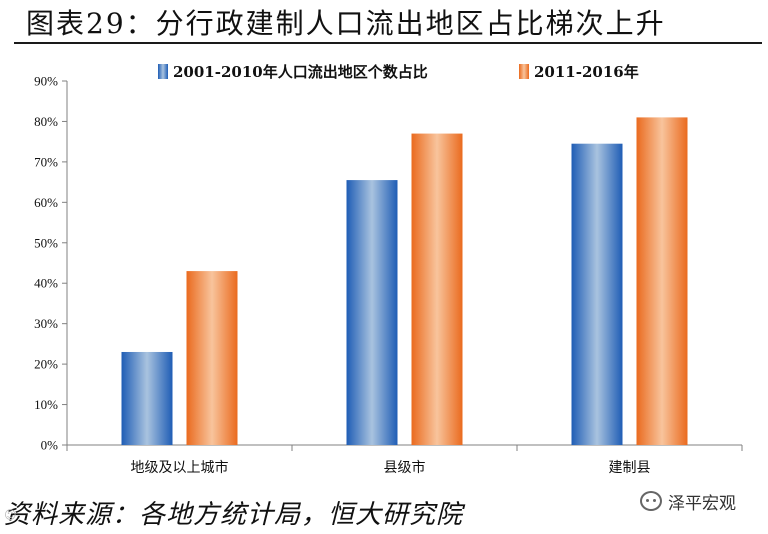 Image resolution: width=768 pixels, height=534 pixels. What do you see at coordinates (10, 515) in the screenshot?
I see `watermark-faint: ☺` at bounding box center [10, 515].